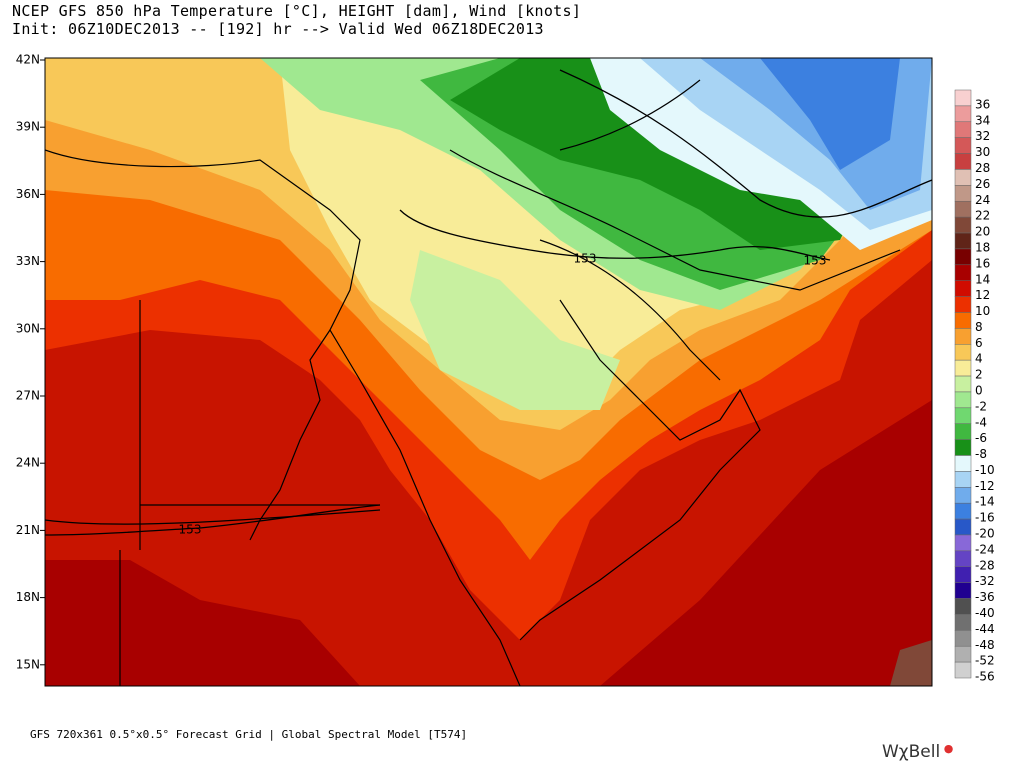 The height and width of the screenshot is (768, 1024). Describe the element at coordinates (981, 422) in the screenshot. I see `color-label: -4` at that location.